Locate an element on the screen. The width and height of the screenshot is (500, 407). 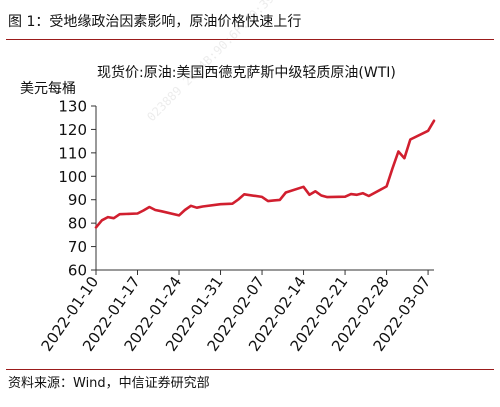
figure-caption: 图 1：受地缘政治因素影响，原油价格快速上行 is located at coordinates (154, 22).